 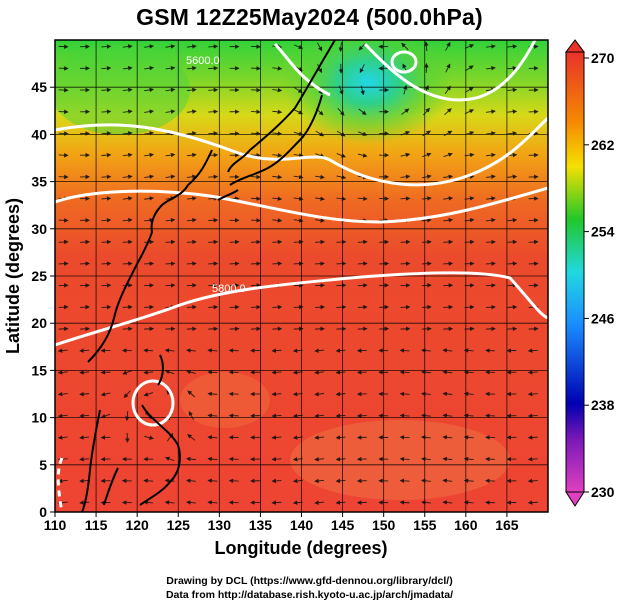 What do you see at coordinates (39, 182) in the screenshot?
I see `y-tick-label: 35` at bounding box center [39, 182].